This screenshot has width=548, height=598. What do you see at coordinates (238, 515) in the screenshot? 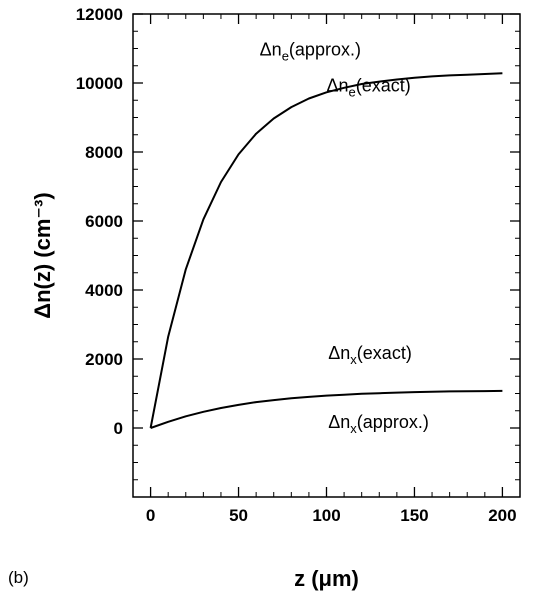
I see `x-tick-label: 50` at bounding box center [238, 515].